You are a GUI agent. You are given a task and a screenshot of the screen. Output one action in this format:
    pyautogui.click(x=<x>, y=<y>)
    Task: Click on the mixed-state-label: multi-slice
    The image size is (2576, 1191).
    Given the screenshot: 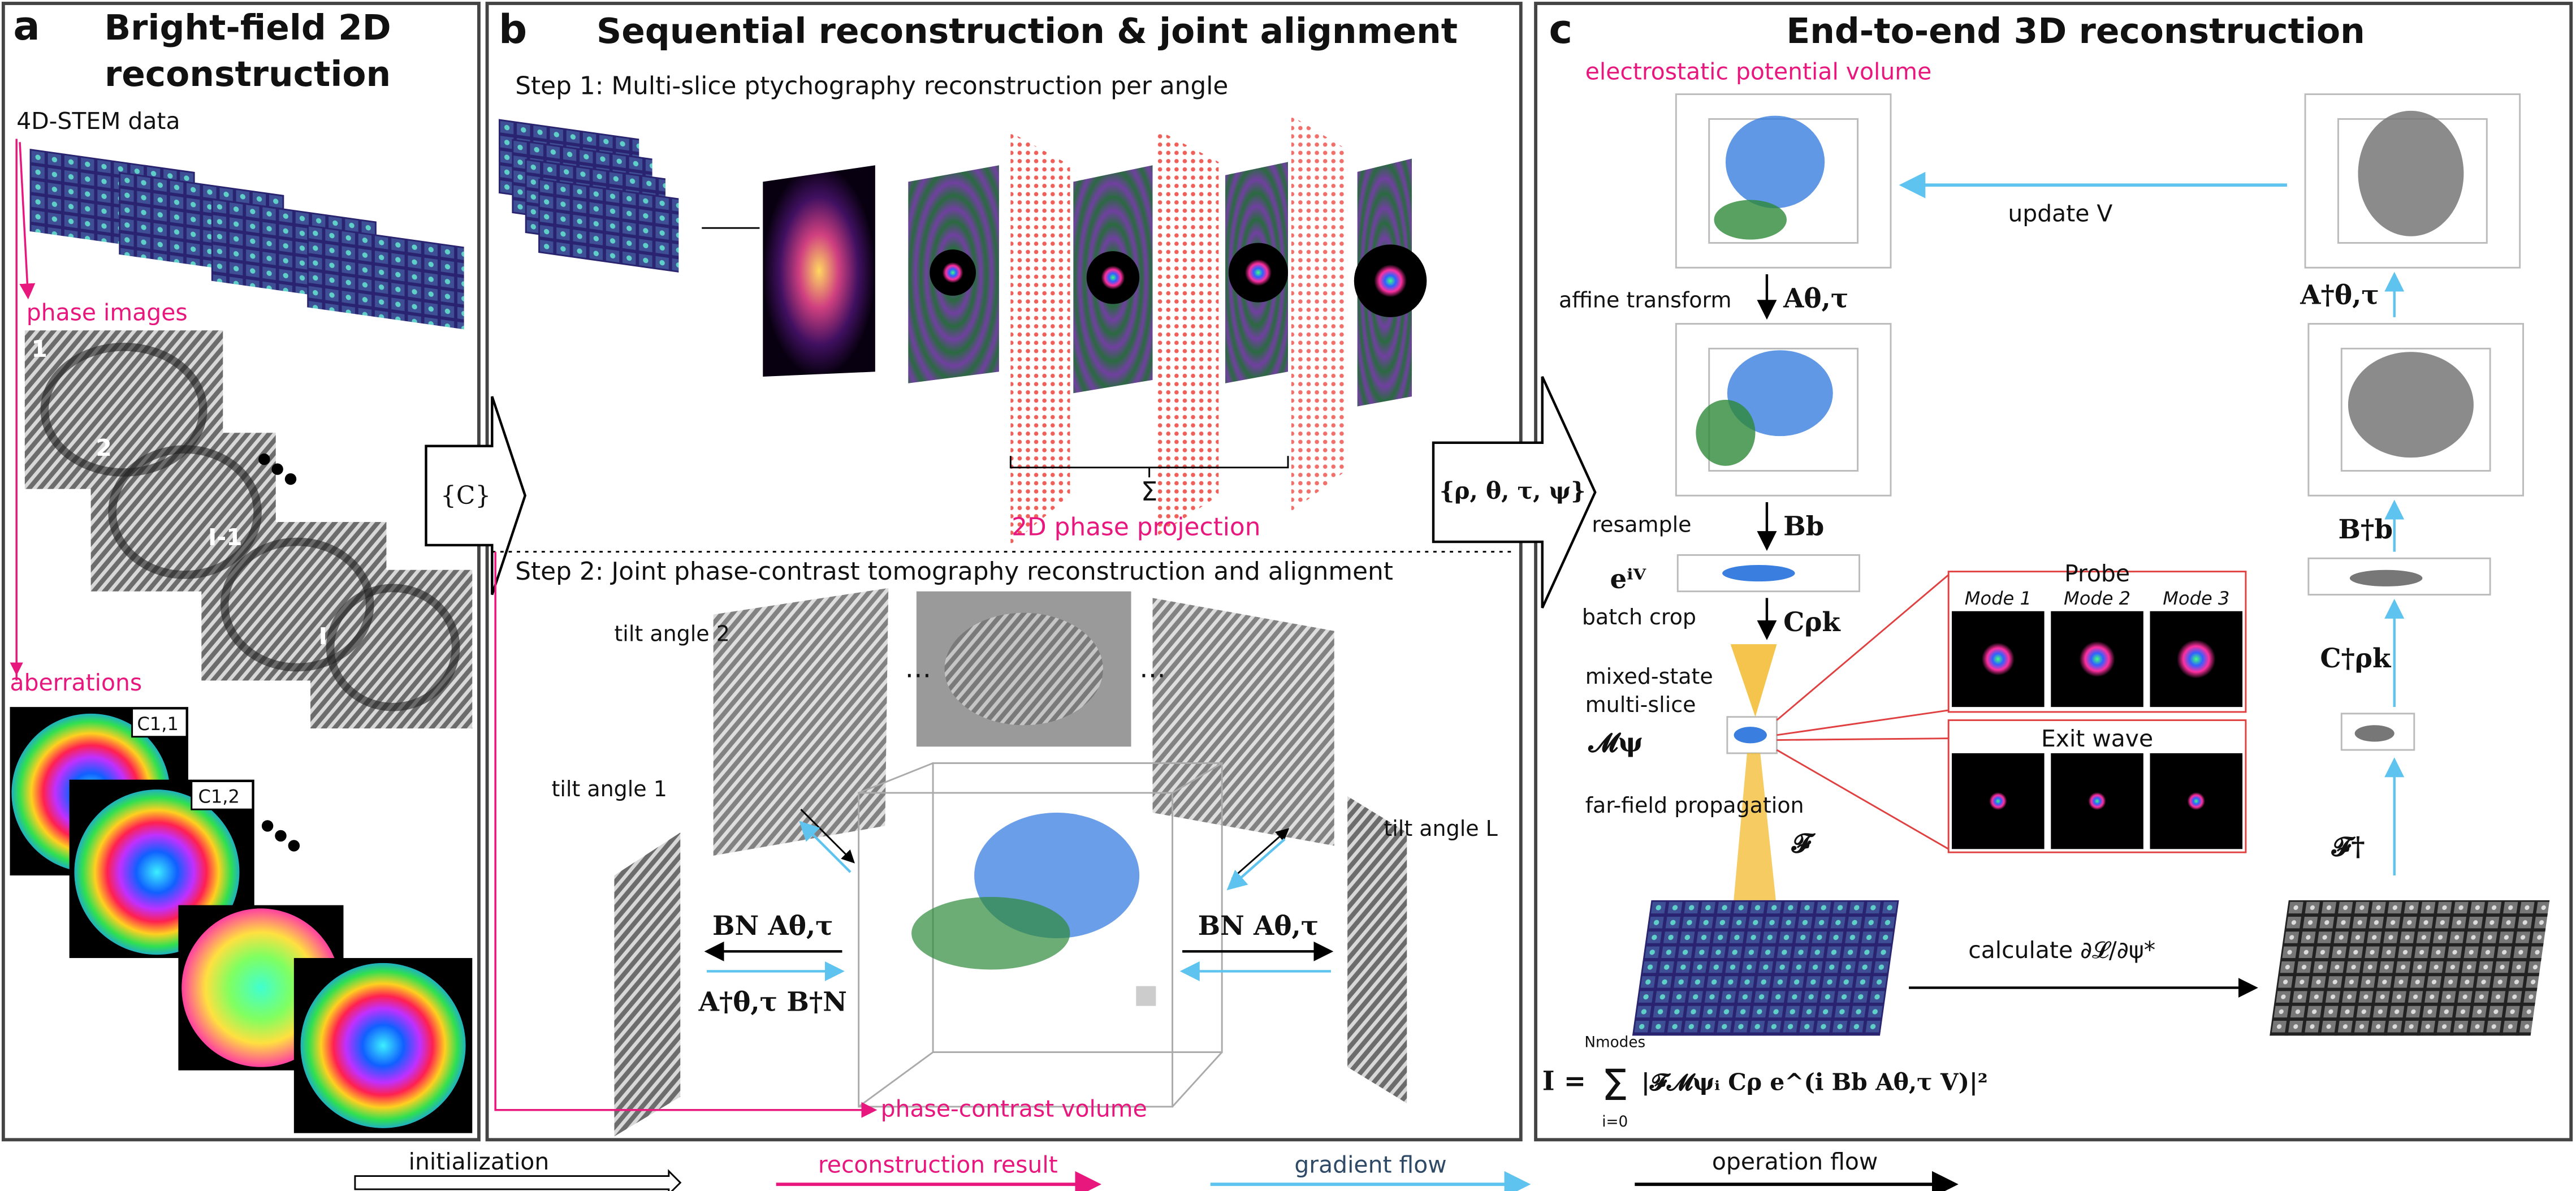 What is the action you would take?
    pyautogui.click(x=1640, y=705)
    